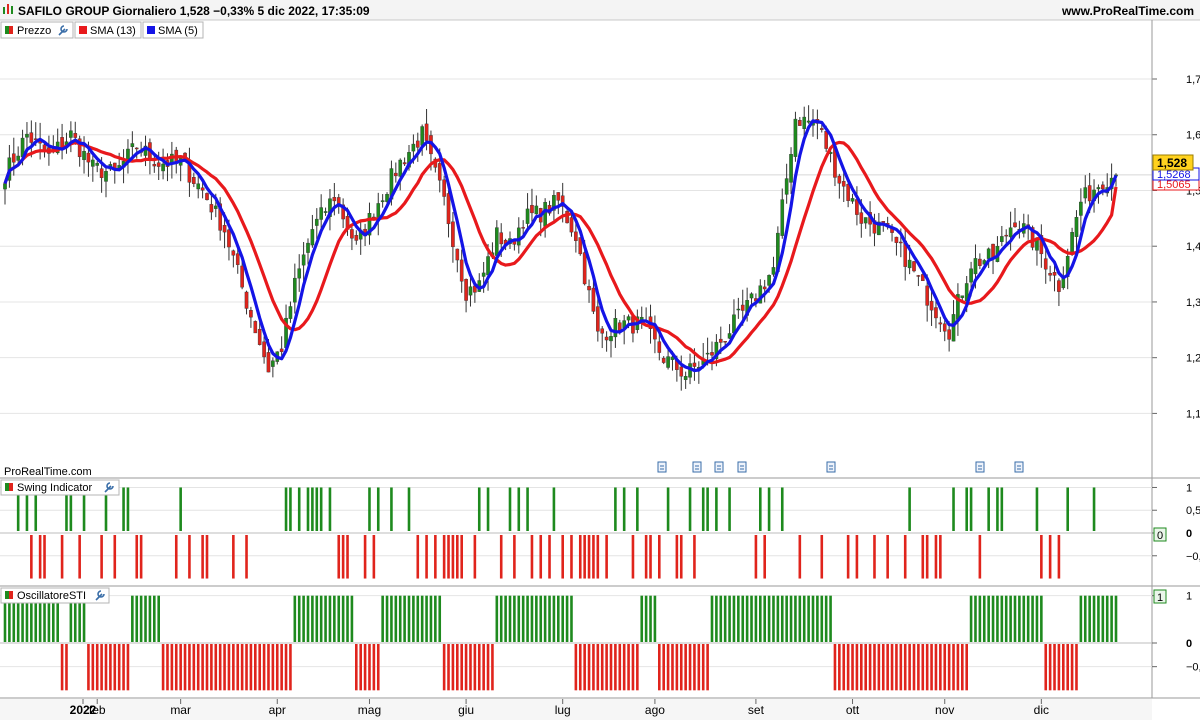  I want to click on indicator-tick-label: 0, so click(1189, 644).